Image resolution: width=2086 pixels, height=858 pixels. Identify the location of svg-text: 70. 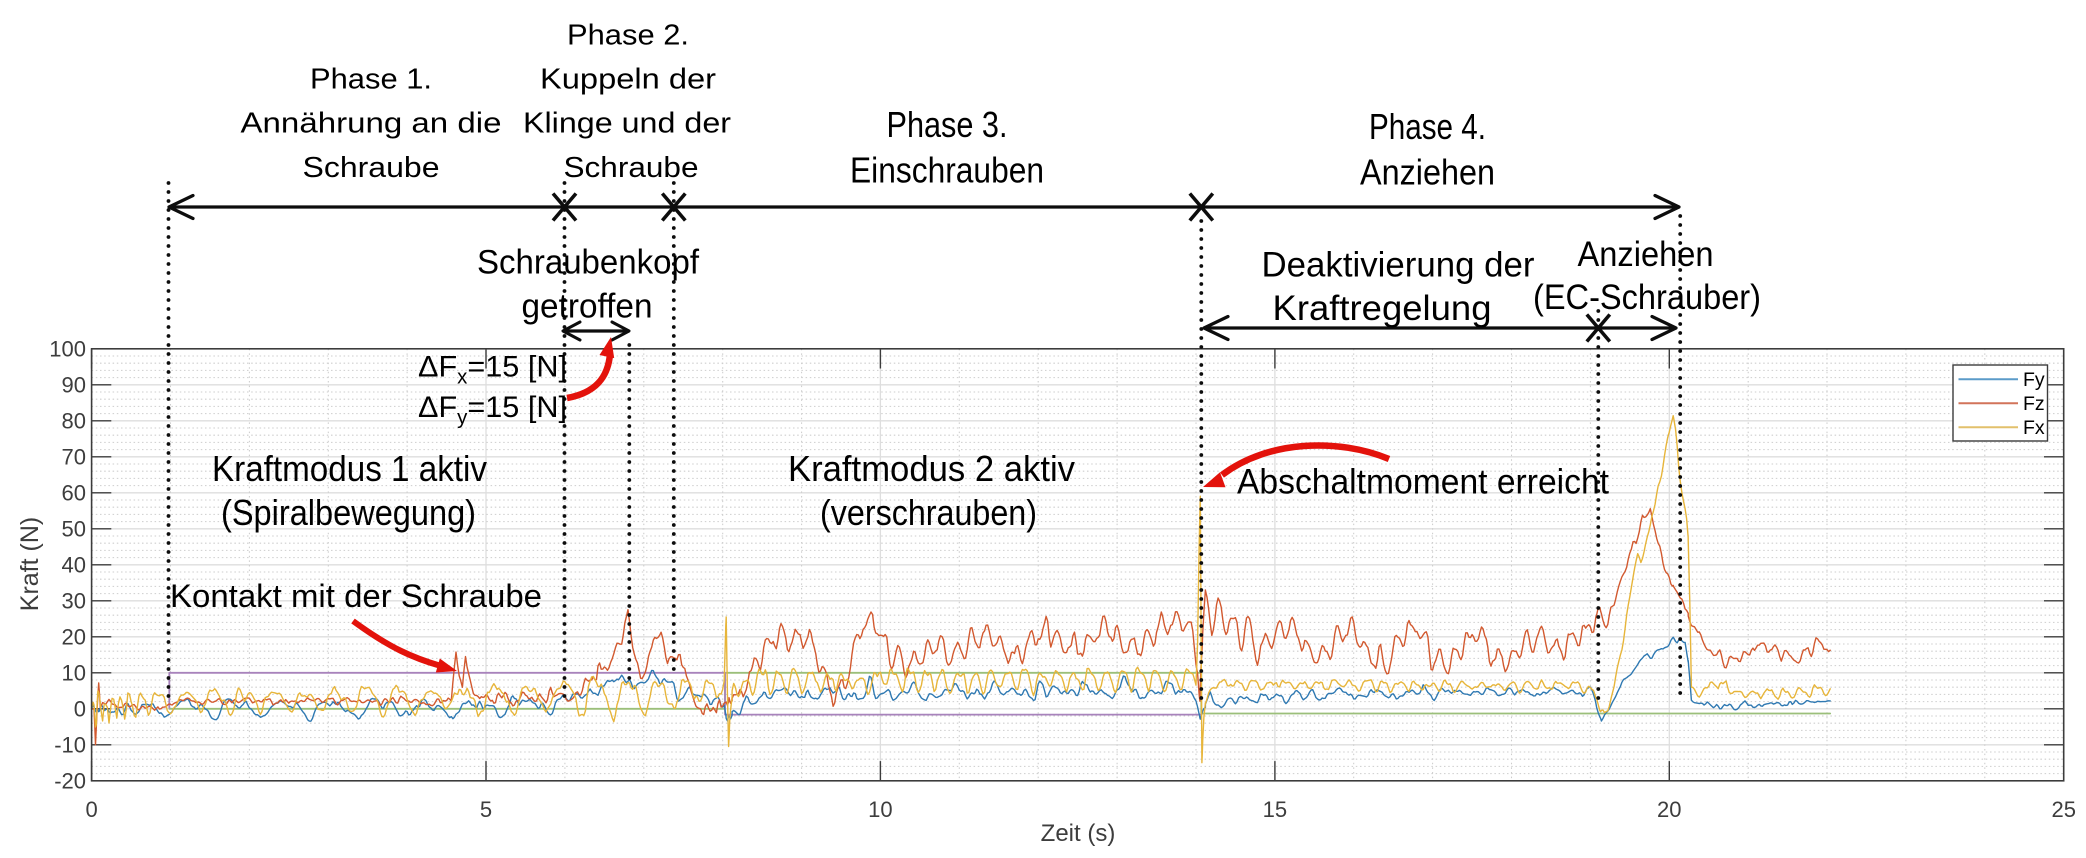
(74, 456).